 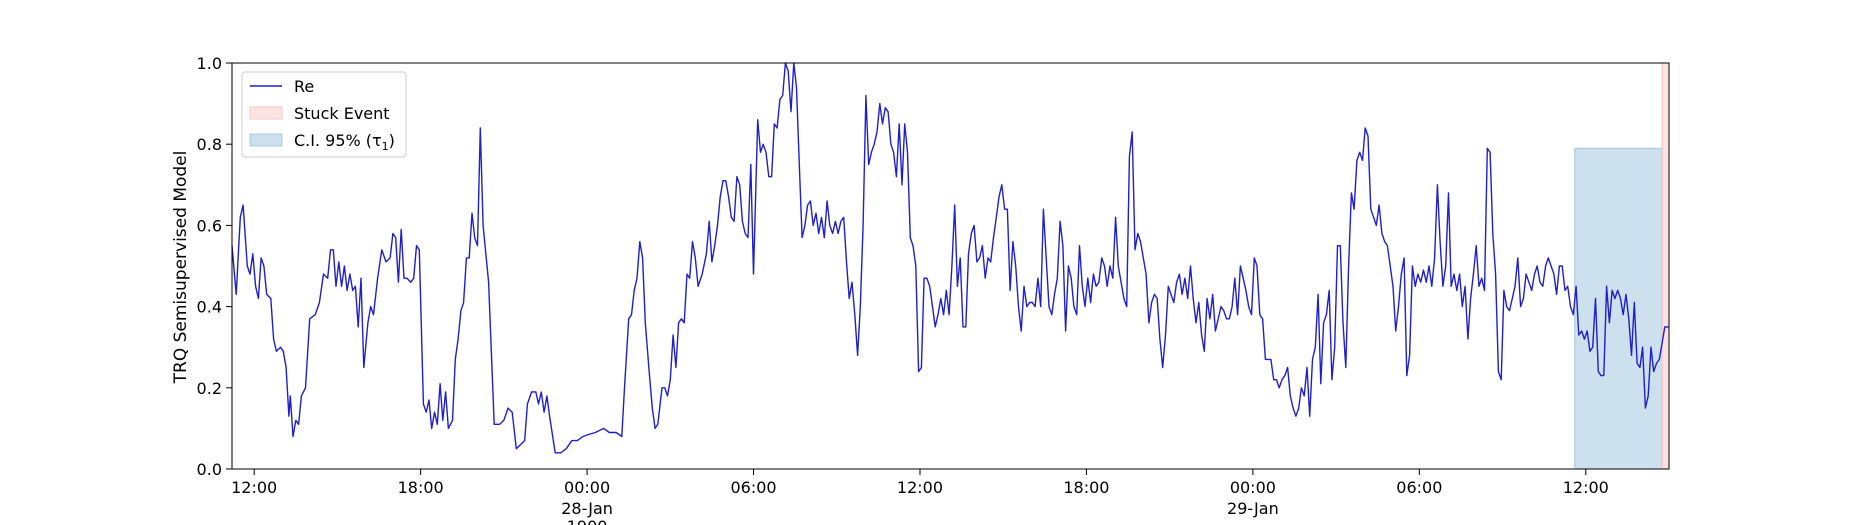 I want to click on legend: Re Stuck Event C.I. 95% (τ1), so click(x=324, y=114).